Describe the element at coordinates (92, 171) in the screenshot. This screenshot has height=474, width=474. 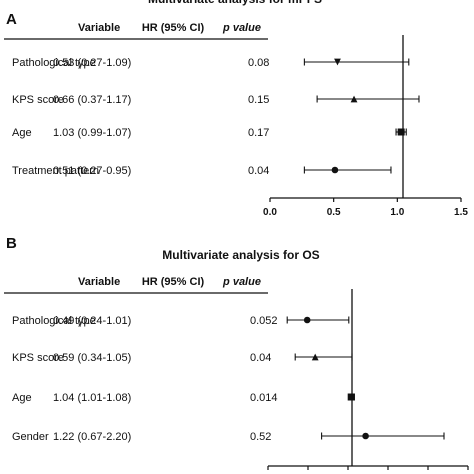
I see `row-hr-ci-text: 0.51 (0.27-0.95)` at that location.